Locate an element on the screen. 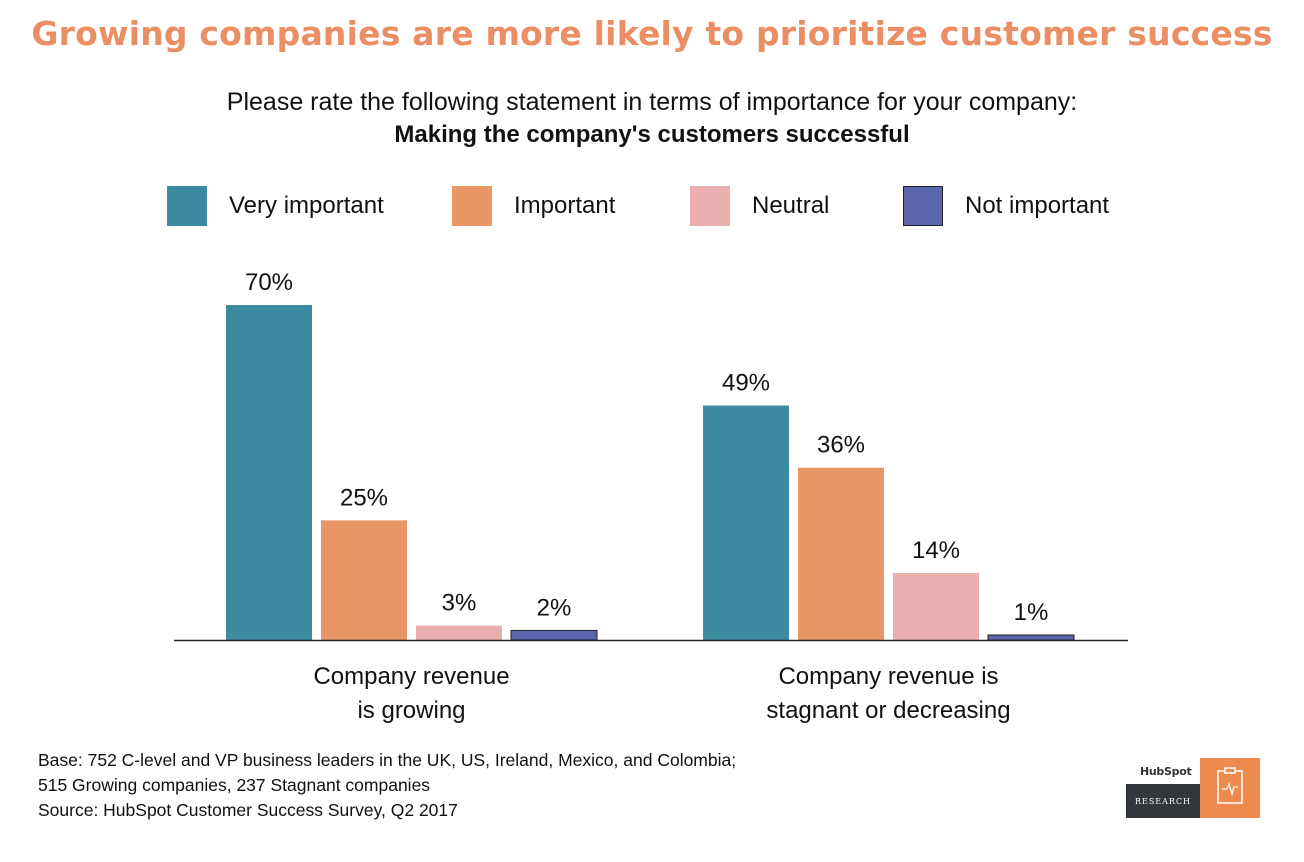 The height and width of the screenshot is (862, 1304). legend-label-not-important: Not important is located at coordinates (1037, 205).